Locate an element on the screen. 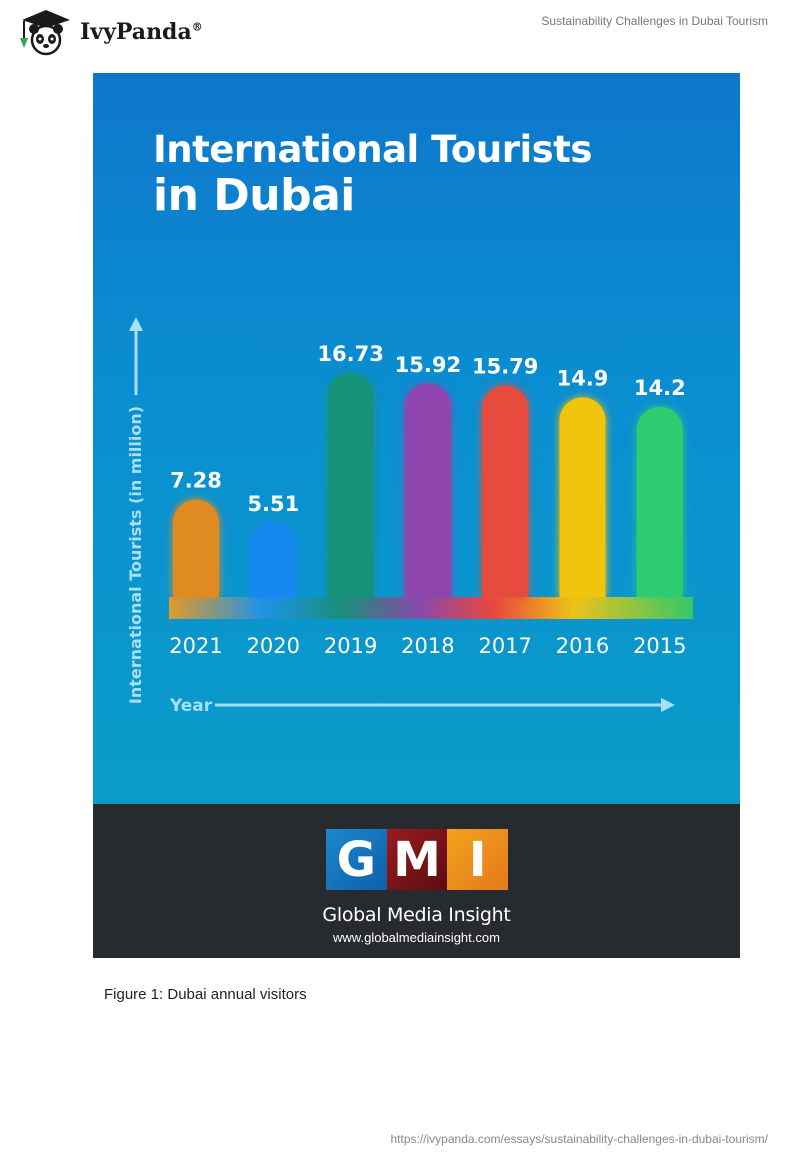 The width and height of the screenshot is (800, 1160). y-axis-arrow is located at coordinates (136, 356).